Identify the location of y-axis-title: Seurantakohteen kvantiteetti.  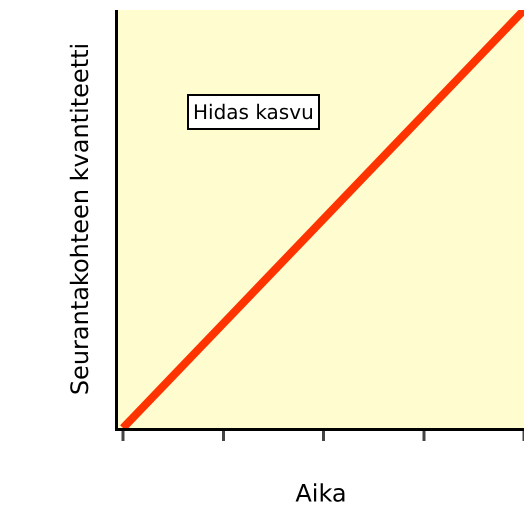
(80, 219).